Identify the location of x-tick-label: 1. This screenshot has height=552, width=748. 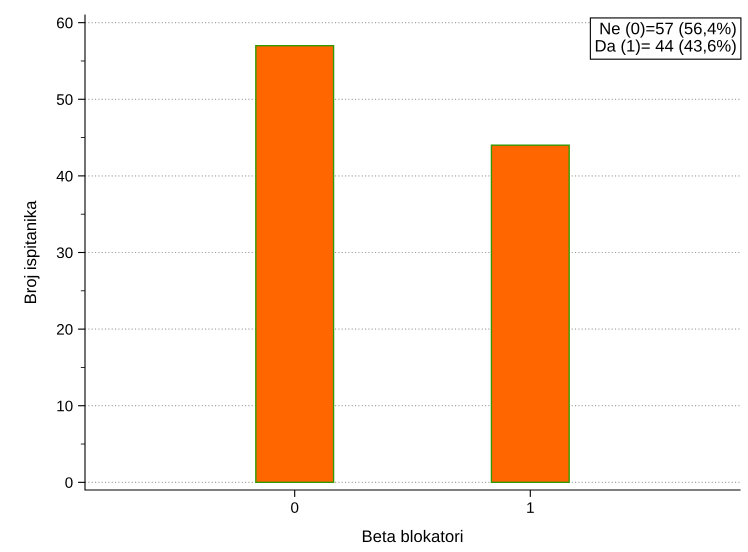
(530, 507).